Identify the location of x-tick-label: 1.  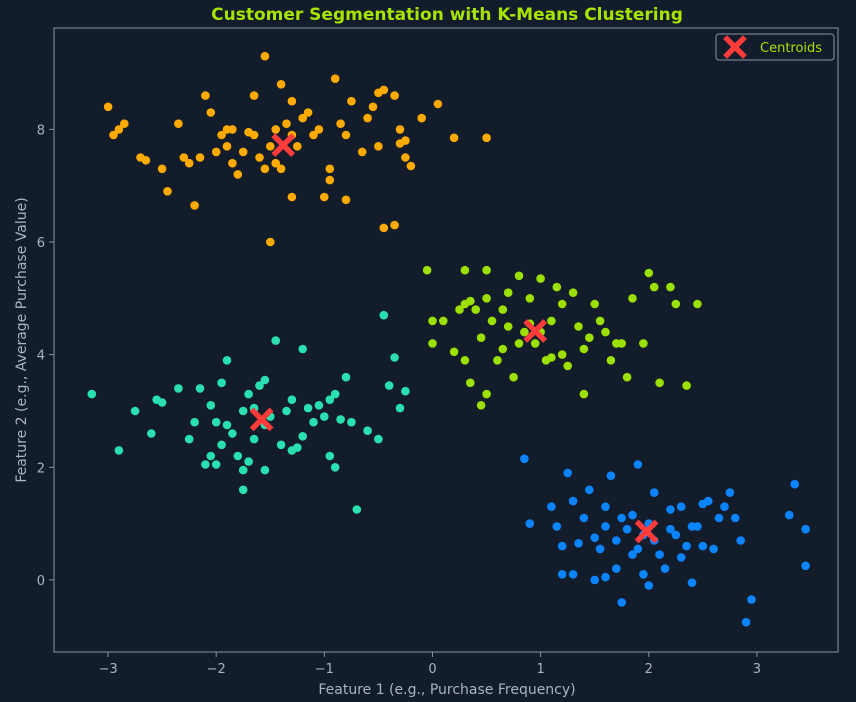
(540, 669).